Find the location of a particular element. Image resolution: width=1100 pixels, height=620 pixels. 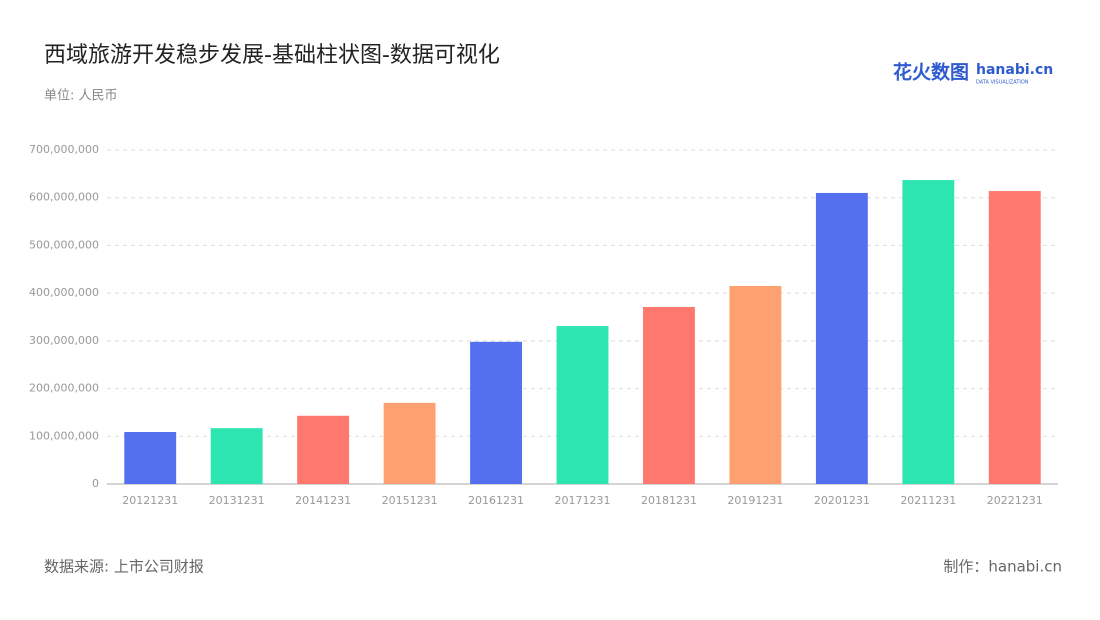

x-tick-label: 20221231 is located at coordinates (1015, 500).